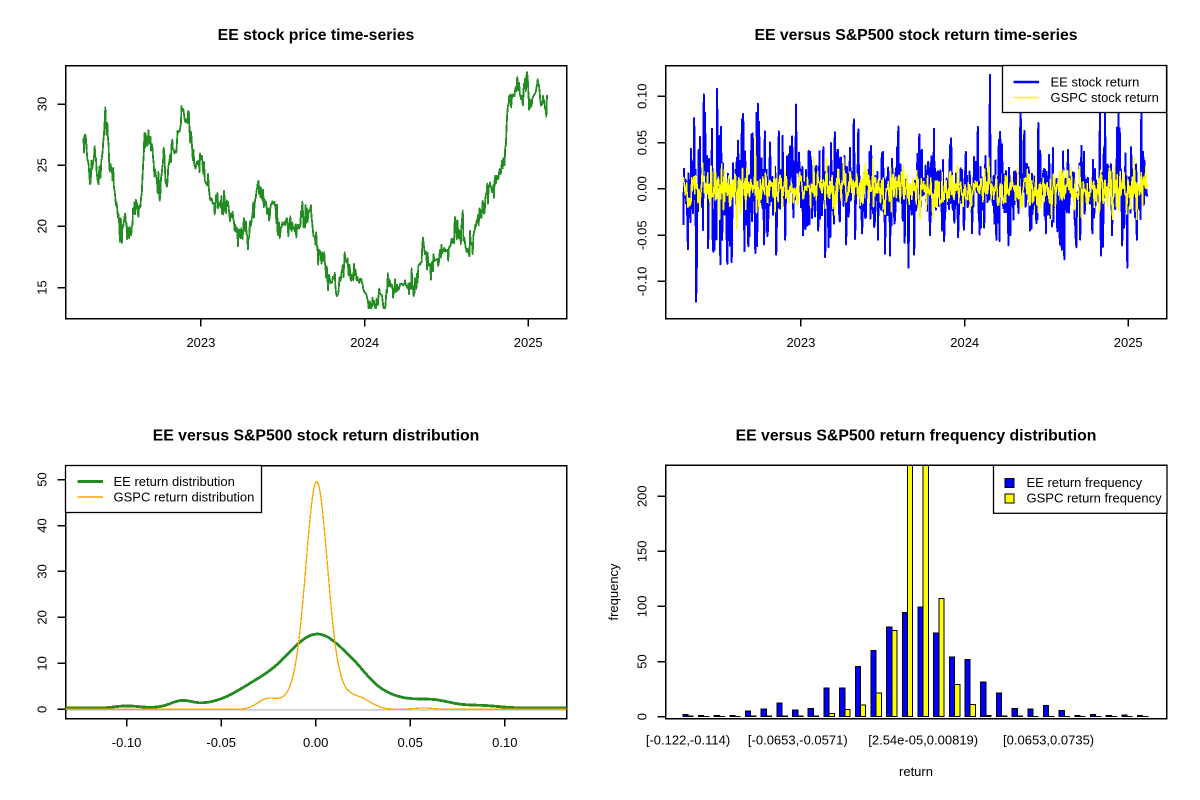 The image size is (1200, 800). Describe the element at coordinates (1095, 81) in the screenshot. I see `svg-text: EE stock return` at that location.